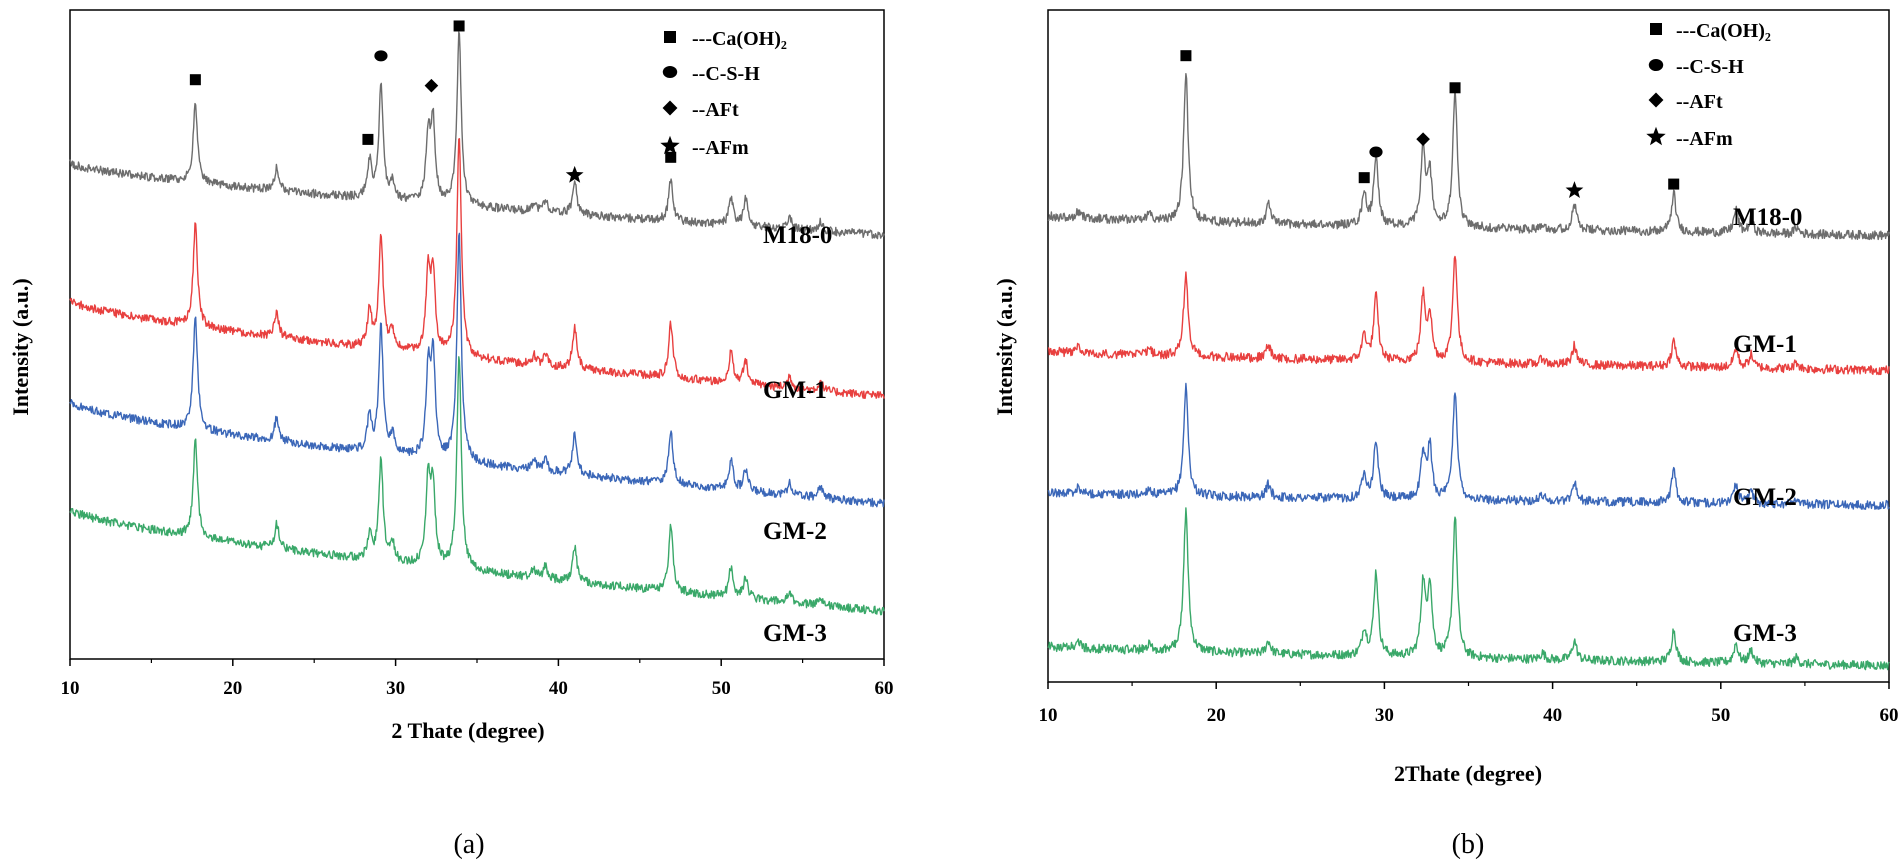 This screenshot has width=1900, height=868. What do you see at coordinates (1468, 844) in the screenshot?
I see `panel-b-caption: (b)` at bounding box center [1468, 844].